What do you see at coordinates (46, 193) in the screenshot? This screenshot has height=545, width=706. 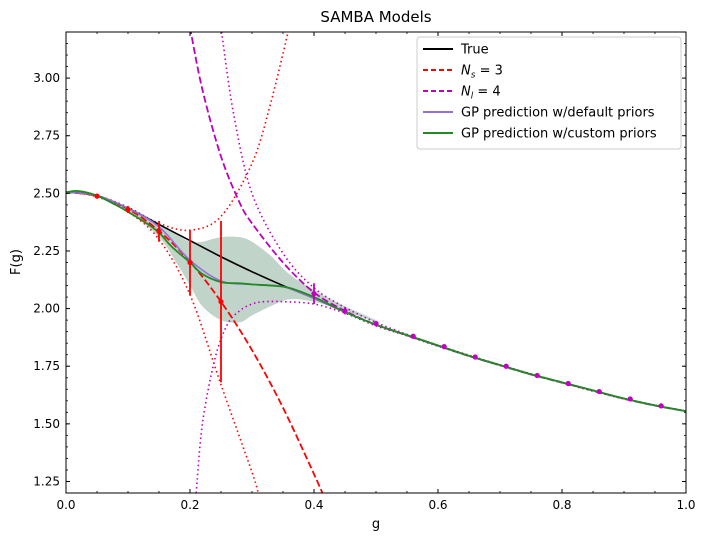 I see `y-tick-label: 2.50` at bounding box center [46, 193].